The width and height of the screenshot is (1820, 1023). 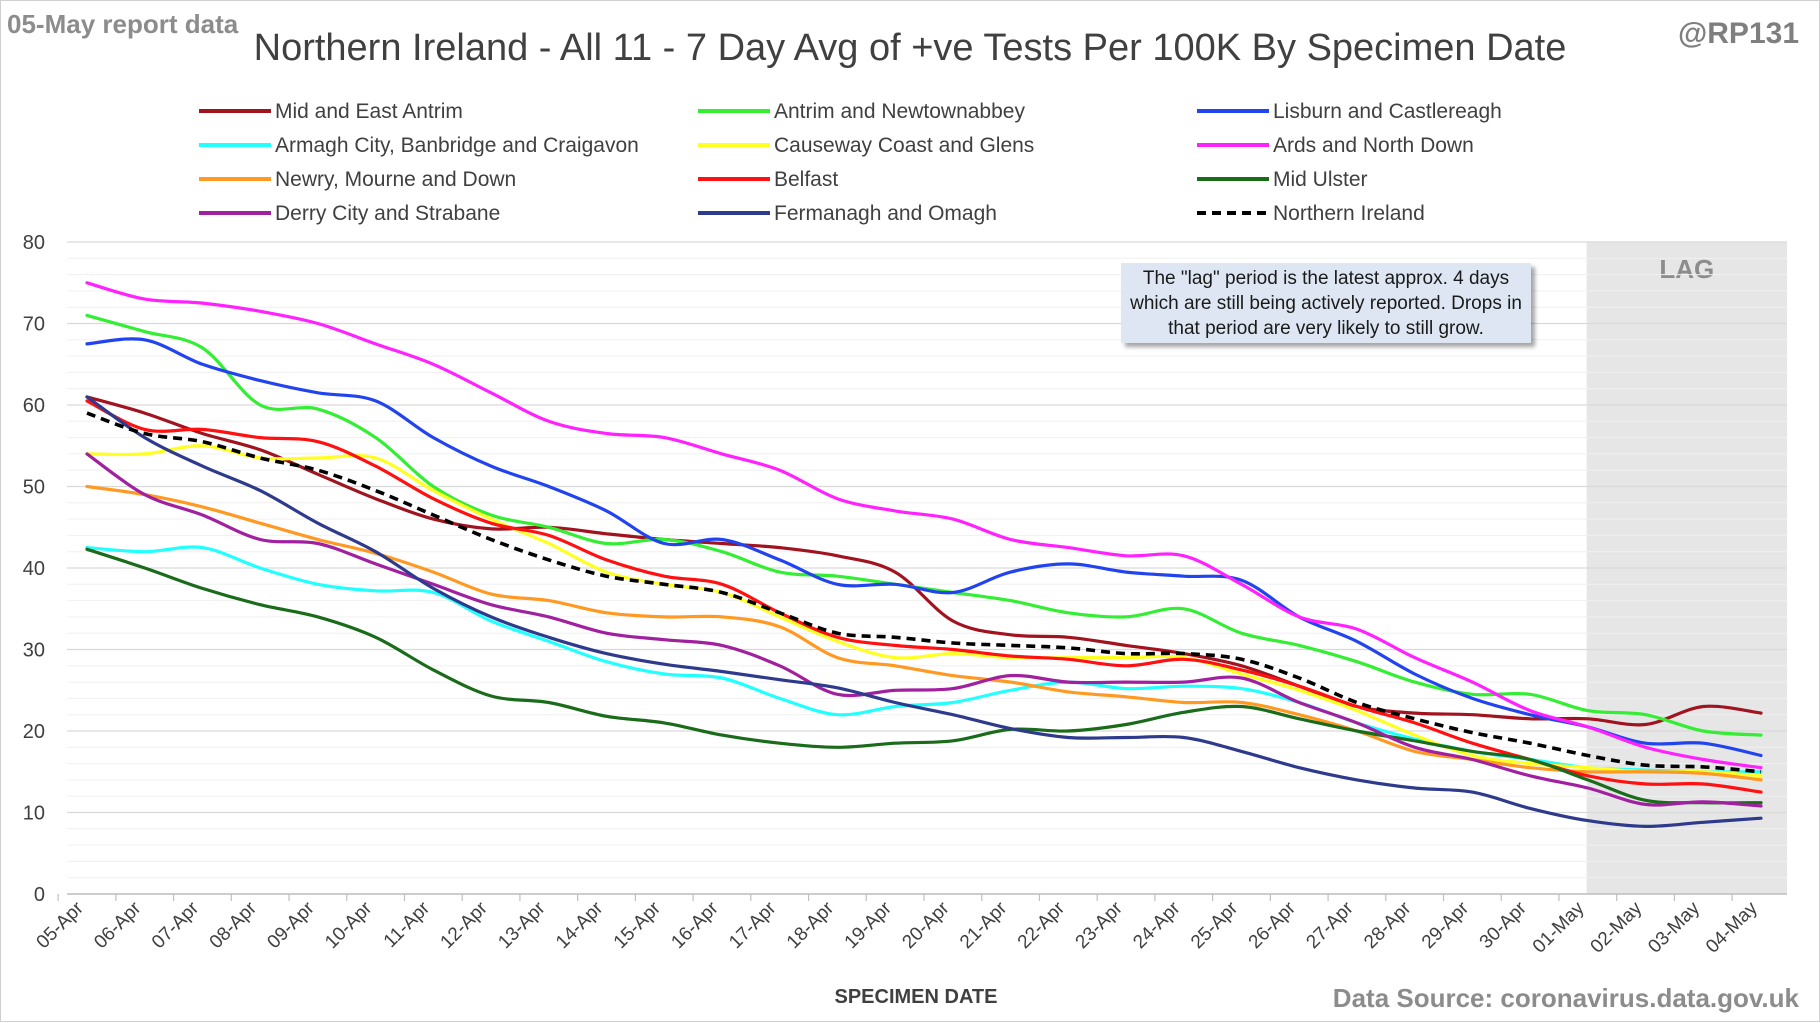 I want to click on y-tick-label: 10, so click(x=34, y=814).